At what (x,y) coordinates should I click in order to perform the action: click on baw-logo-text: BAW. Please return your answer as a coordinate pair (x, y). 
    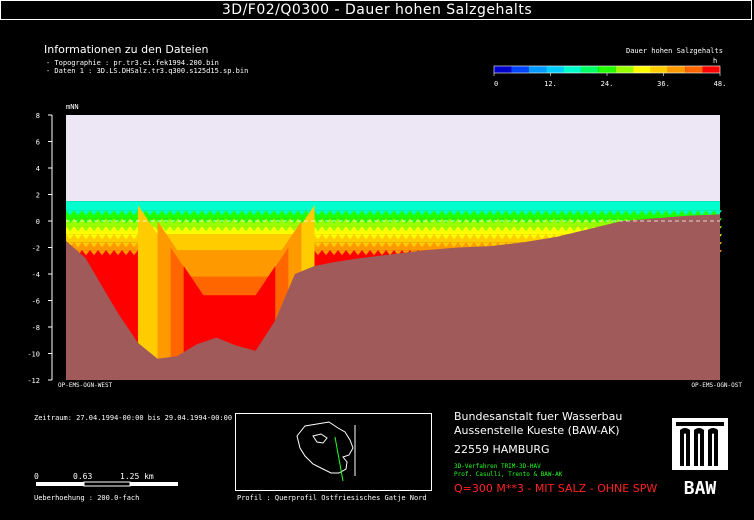
    Looking at the image, I should click on (700, 488).